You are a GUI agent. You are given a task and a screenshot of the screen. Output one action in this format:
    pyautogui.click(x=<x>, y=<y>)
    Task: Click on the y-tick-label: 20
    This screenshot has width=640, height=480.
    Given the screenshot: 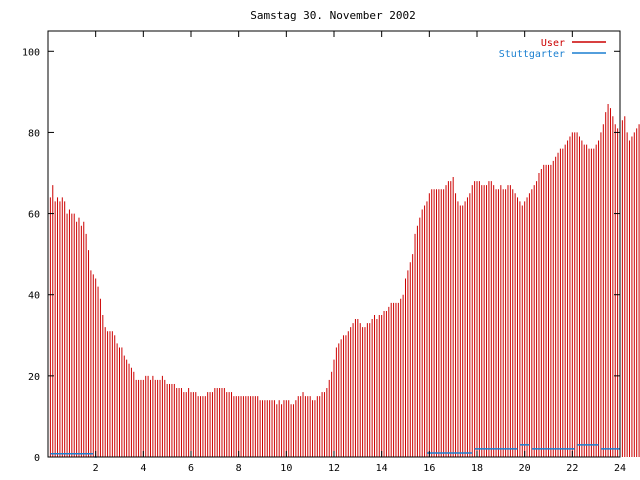 What is the action you would take?
    pyautogui.click(x=34, y=377)
    